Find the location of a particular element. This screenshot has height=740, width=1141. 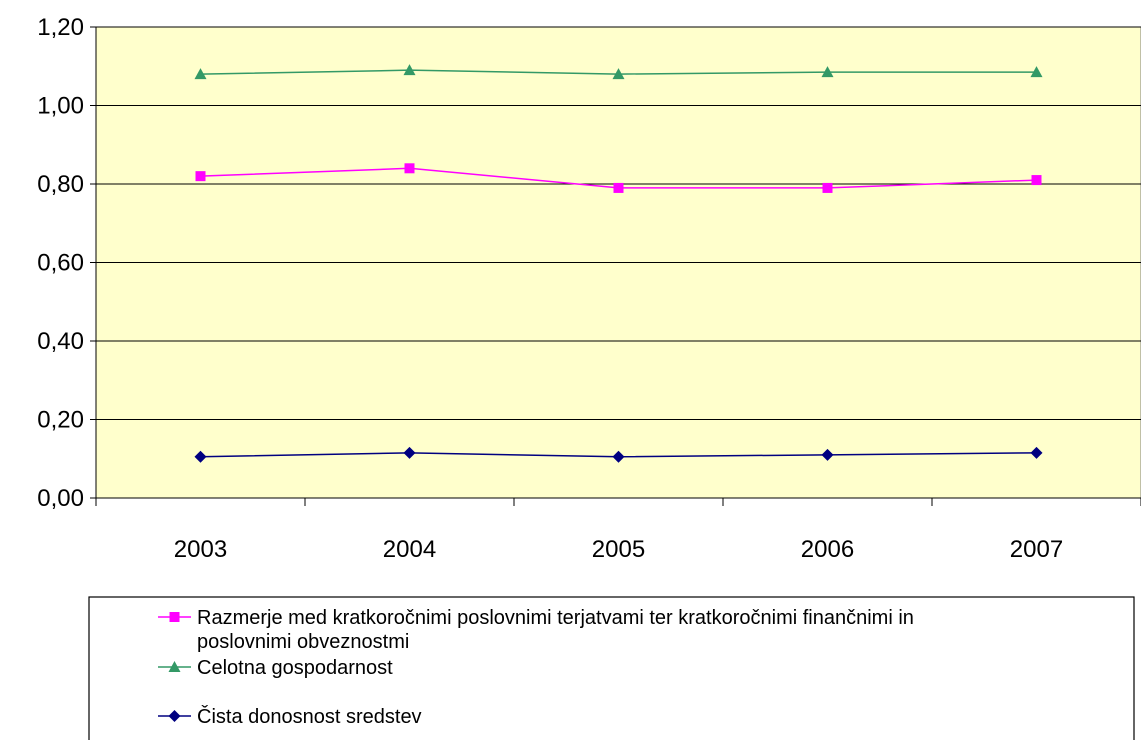

series-square is located at coordinates (618, 178).